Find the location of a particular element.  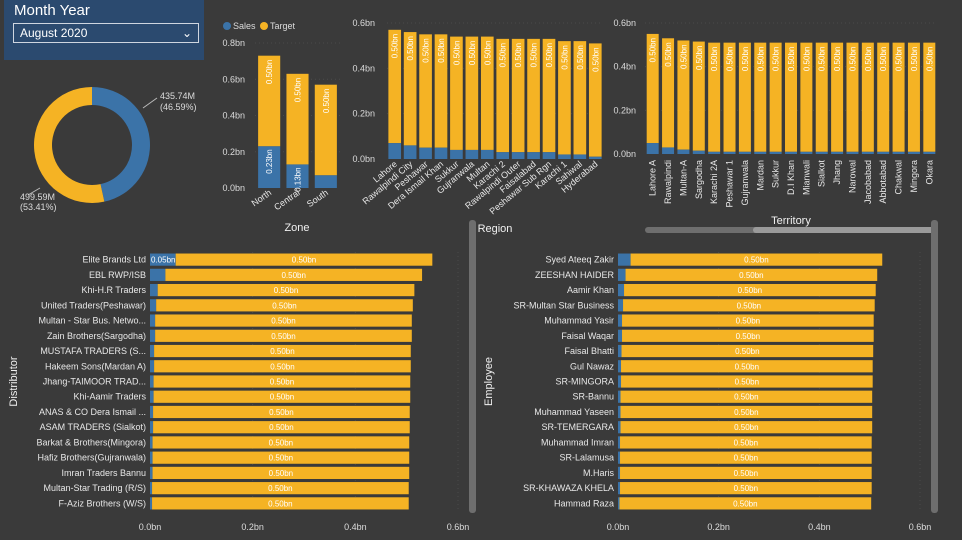

distributor-scrollbar is located at coordinates (472, 366).